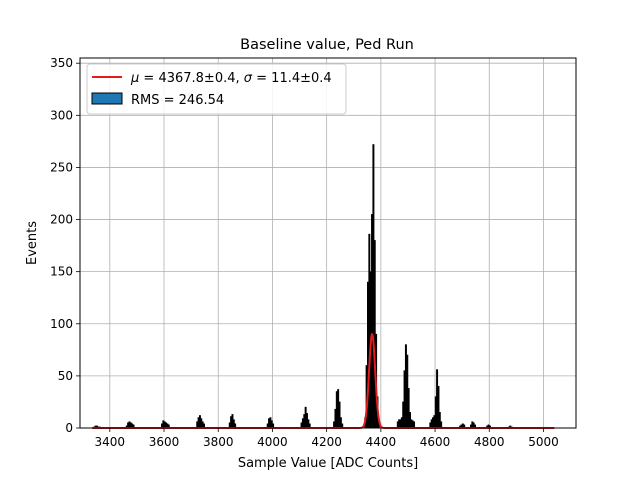 The height and width of the screenshot is (480, 640). What do you see at coordinates (191, 78) in the screenshot?
I see `legend-mu-value: = 4367.8±0.4,` at bounding box center [191, 78].